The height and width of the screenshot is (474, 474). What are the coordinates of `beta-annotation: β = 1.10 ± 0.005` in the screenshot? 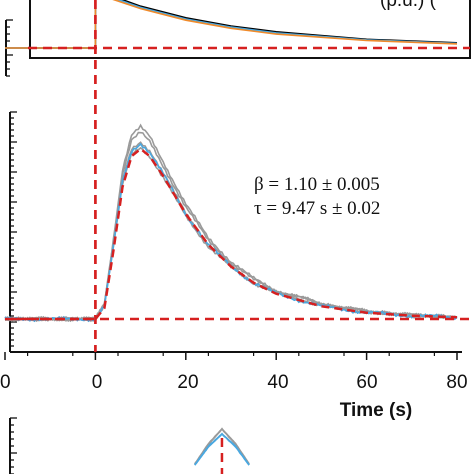 It's located at (317, 184).